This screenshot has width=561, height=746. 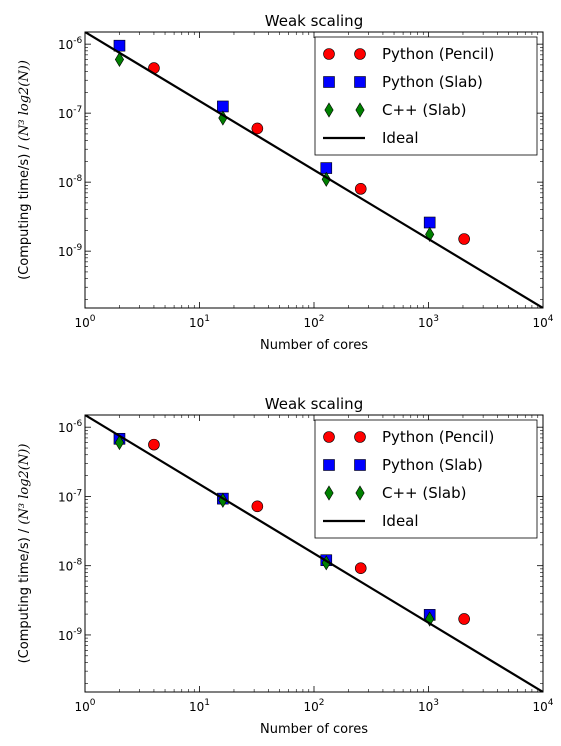 I want to click on series-diamond, so click(x=274, y=530).